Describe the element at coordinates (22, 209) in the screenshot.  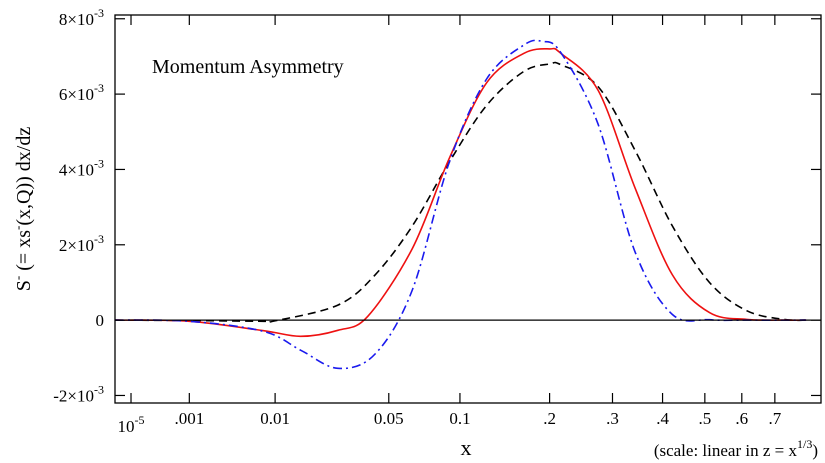
I see `y-axis-label: S- (= xs-(x,Q)) dx/dz` at that location.